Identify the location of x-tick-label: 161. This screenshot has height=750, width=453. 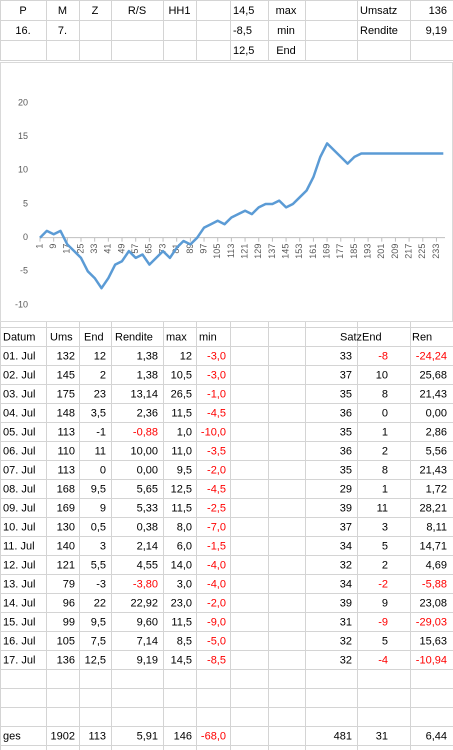
(313, 251).